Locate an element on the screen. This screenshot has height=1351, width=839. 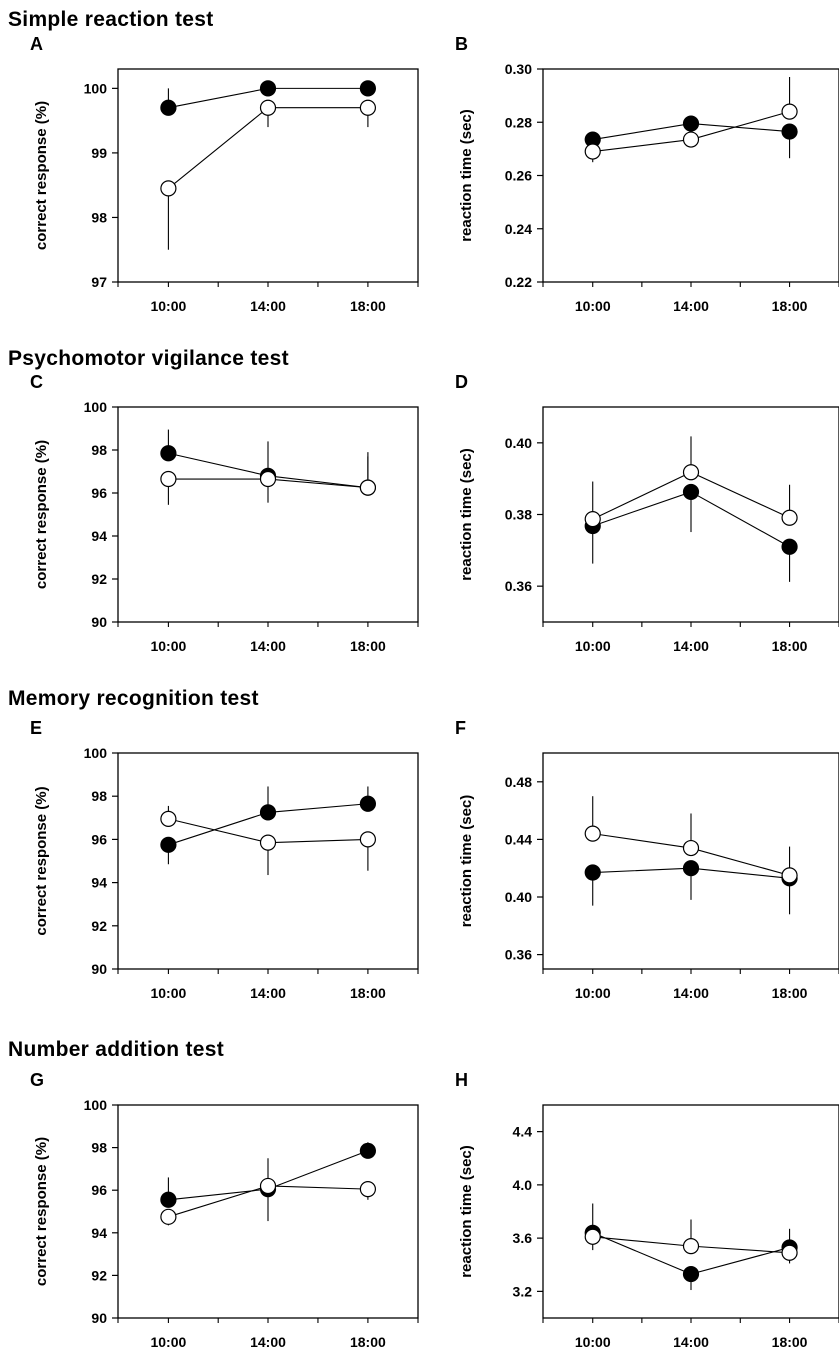
x-tick-label-c: 14:00 is located at coordinates (268, 646).